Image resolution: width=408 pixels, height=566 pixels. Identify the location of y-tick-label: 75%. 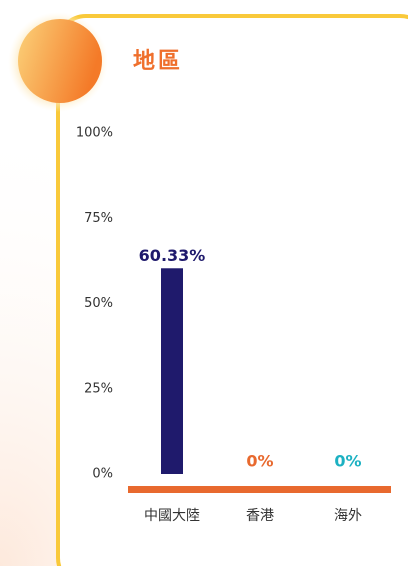
(98, 218).